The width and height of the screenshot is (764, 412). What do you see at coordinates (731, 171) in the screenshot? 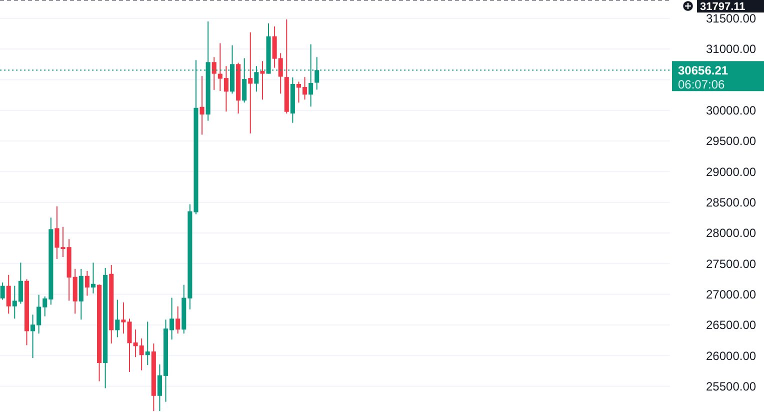
I see `y-tick-label: 29000.00` at bounding box center [731, 171].